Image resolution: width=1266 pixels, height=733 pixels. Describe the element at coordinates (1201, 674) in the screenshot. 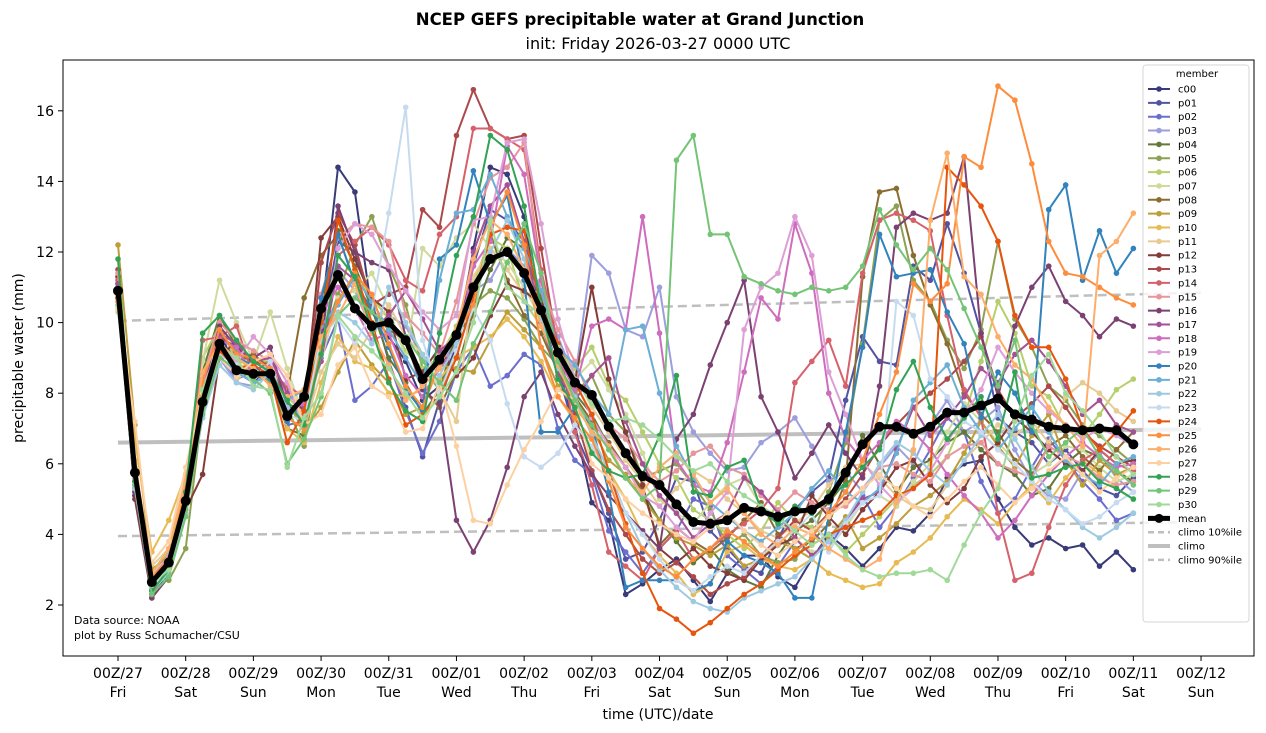

I see `x-tick-label-time: 00Z/12` at that location.